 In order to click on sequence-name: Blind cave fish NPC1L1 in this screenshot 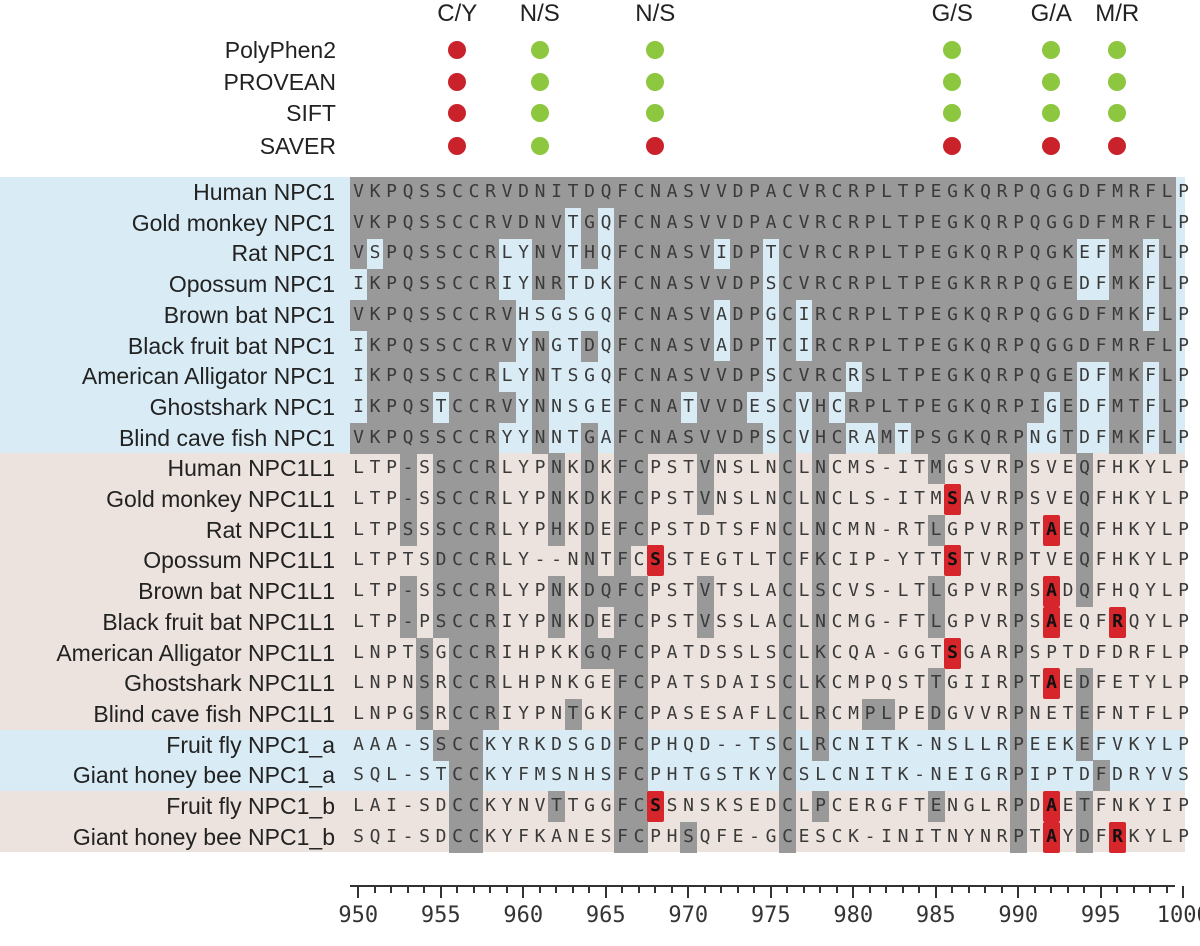, I will do `click(214, 713)`.